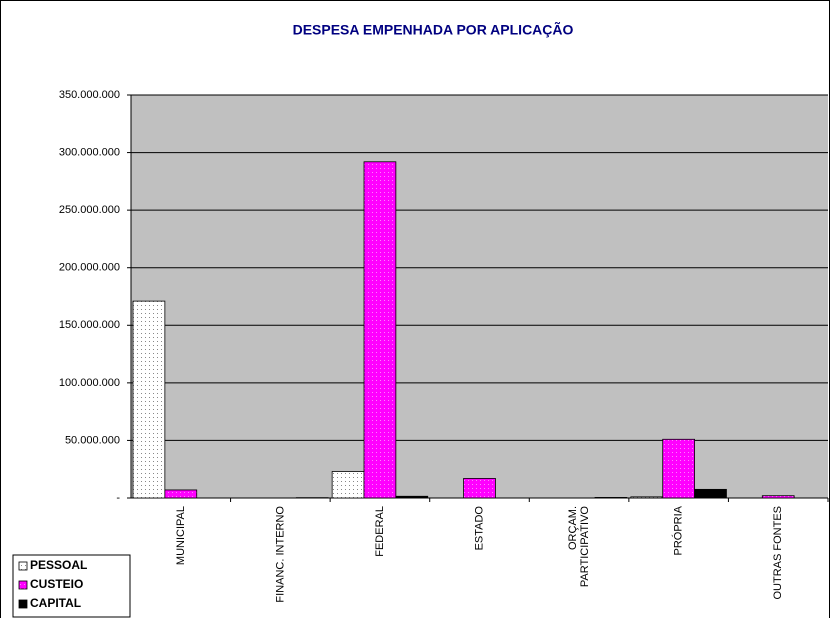 The image size is (831, 618). What do you see at coordinates (380, 531) in the screenshot?
I see `x-tick-label: FEDERAL` at bounding box center [380, 531].